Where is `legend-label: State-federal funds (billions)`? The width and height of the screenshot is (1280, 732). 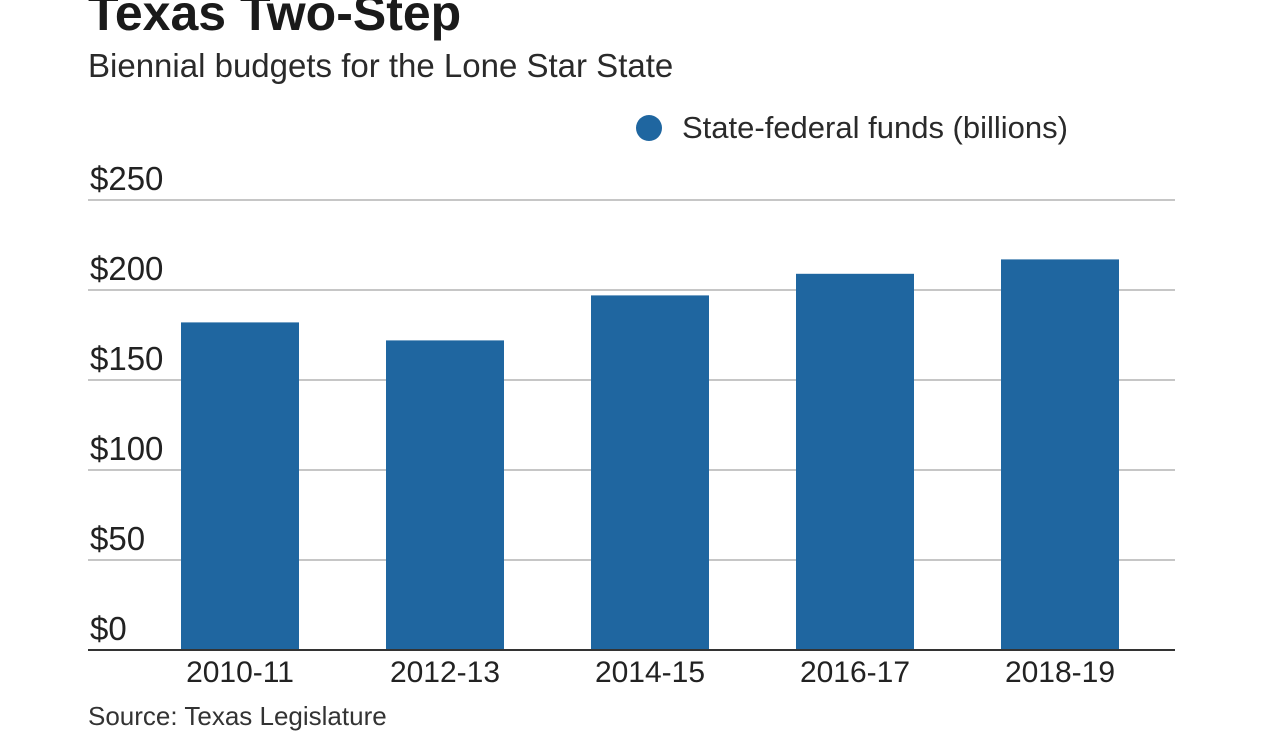
legend-label: State-federal funds (billions) is located at coordinates (875, 127).